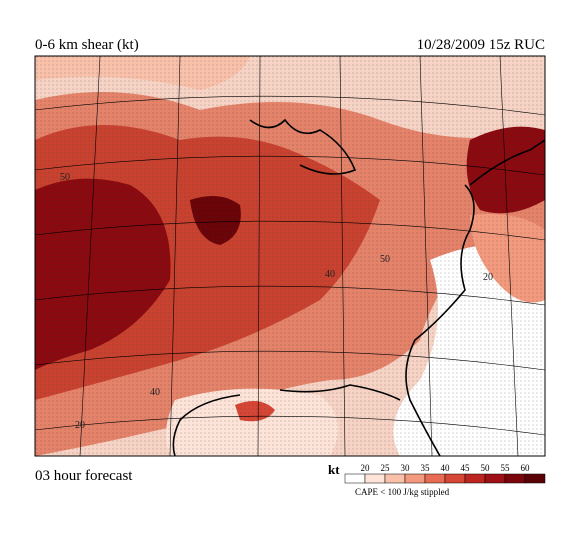 This screenshot has height=537, width=575. I want to click on legend-level: 45, so click(466, 468).